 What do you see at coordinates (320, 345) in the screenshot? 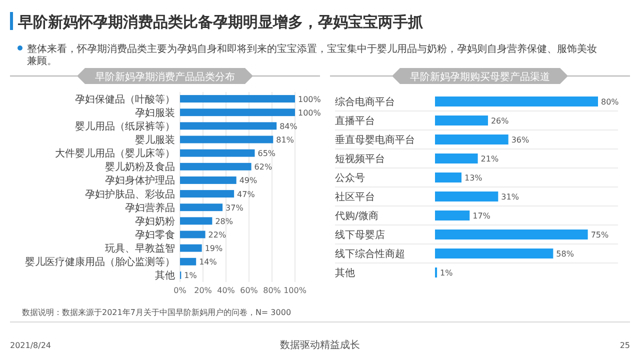
I see `text: 数据驱动精益成长` at bounding box center [320, 345].